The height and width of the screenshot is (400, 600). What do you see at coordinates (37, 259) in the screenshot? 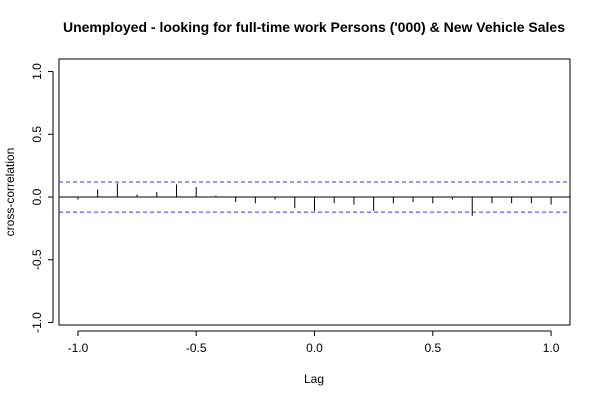
I see `y-tick-label: -0.5` at bounding box center [37, 259].